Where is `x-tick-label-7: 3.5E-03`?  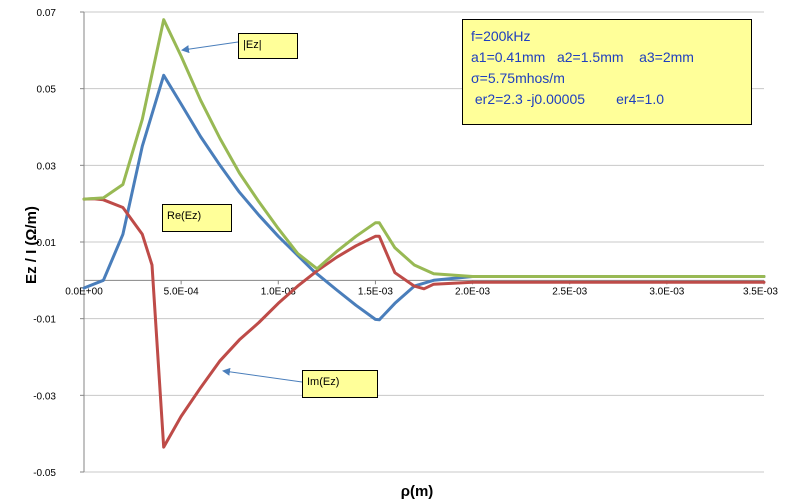 x-tick-label-7: 3.5E-03 is located at coordinates (760, 291).